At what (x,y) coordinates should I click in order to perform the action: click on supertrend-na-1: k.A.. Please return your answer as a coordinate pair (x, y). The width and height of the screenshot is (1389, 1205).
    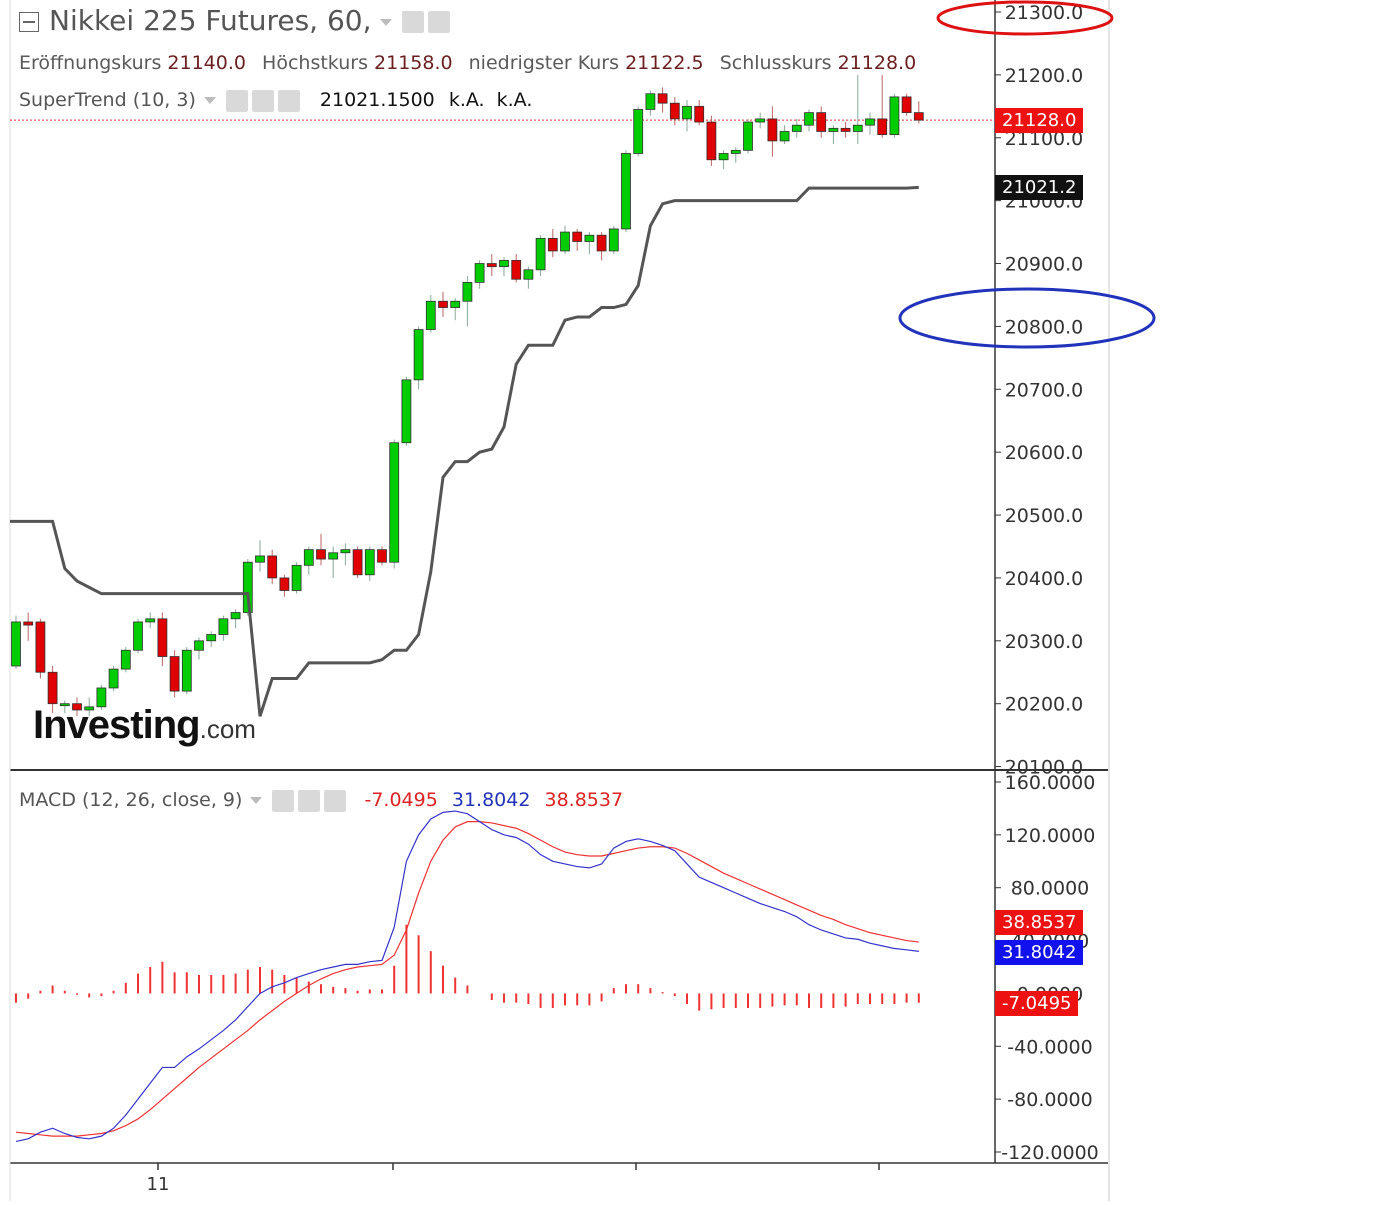
    Looking at the image, I should click on (466, 100).